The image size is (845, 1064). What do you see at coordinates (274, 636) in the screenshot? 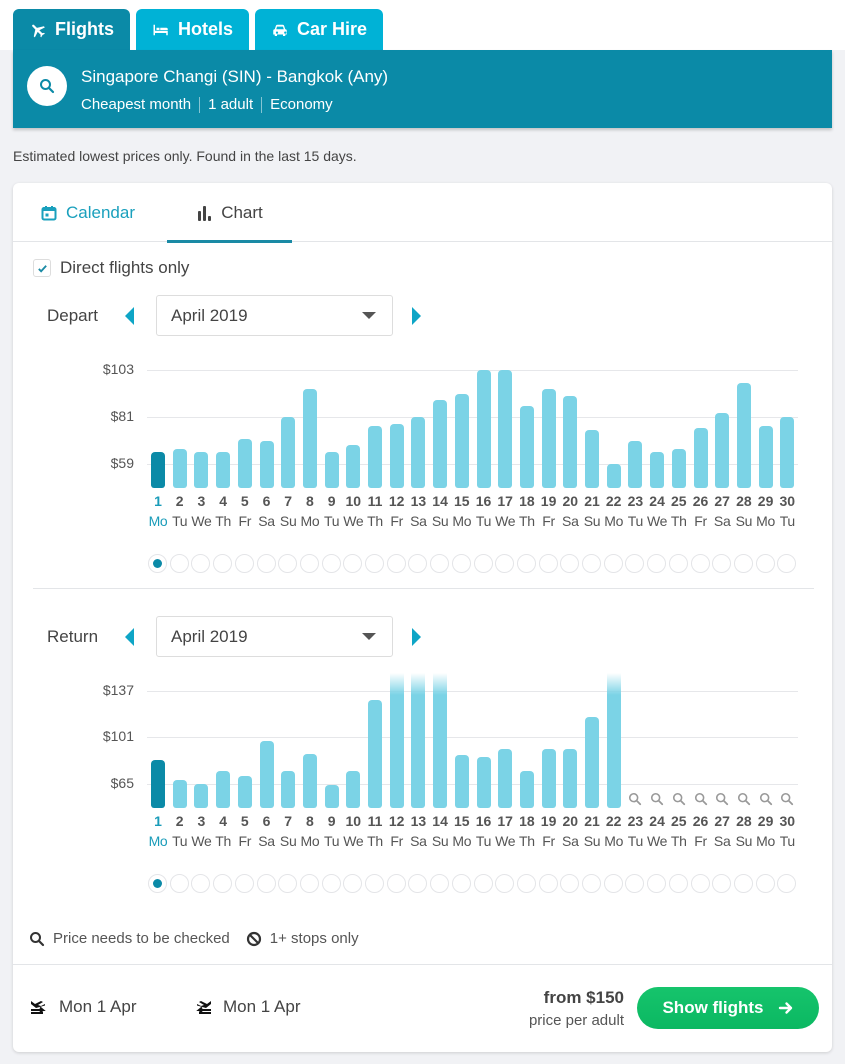
I see `return-month-select: April 2019` at bounding box center [274, 636].